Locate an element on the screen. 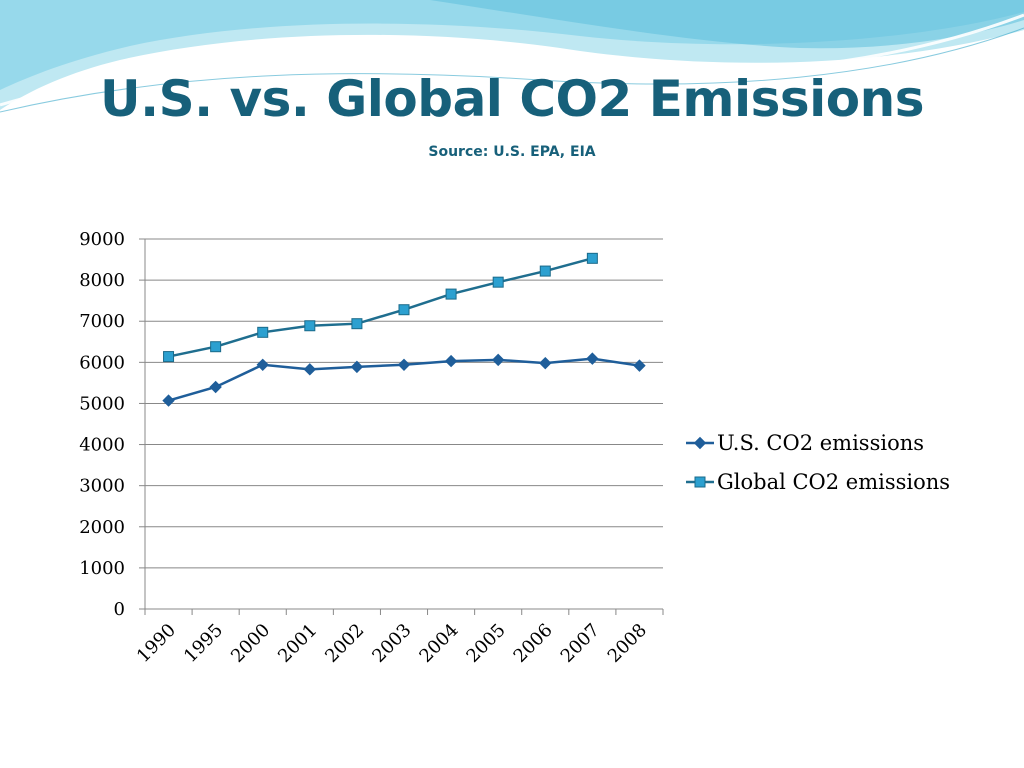 The height and width of the screenshot is (768, 1024). series-global is located at coordinates (380, 307).